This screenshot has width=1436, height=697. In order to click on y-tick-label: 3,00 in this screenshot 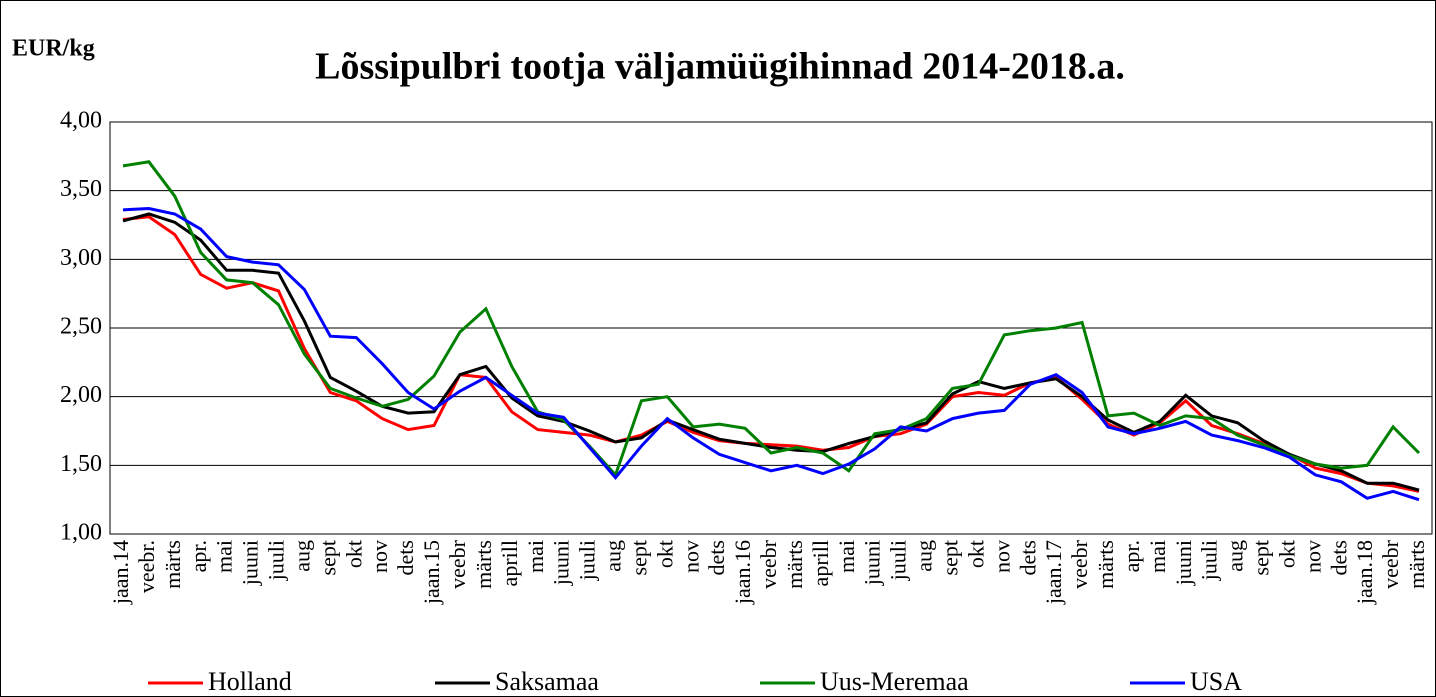, I will do `click(81, 258)`.